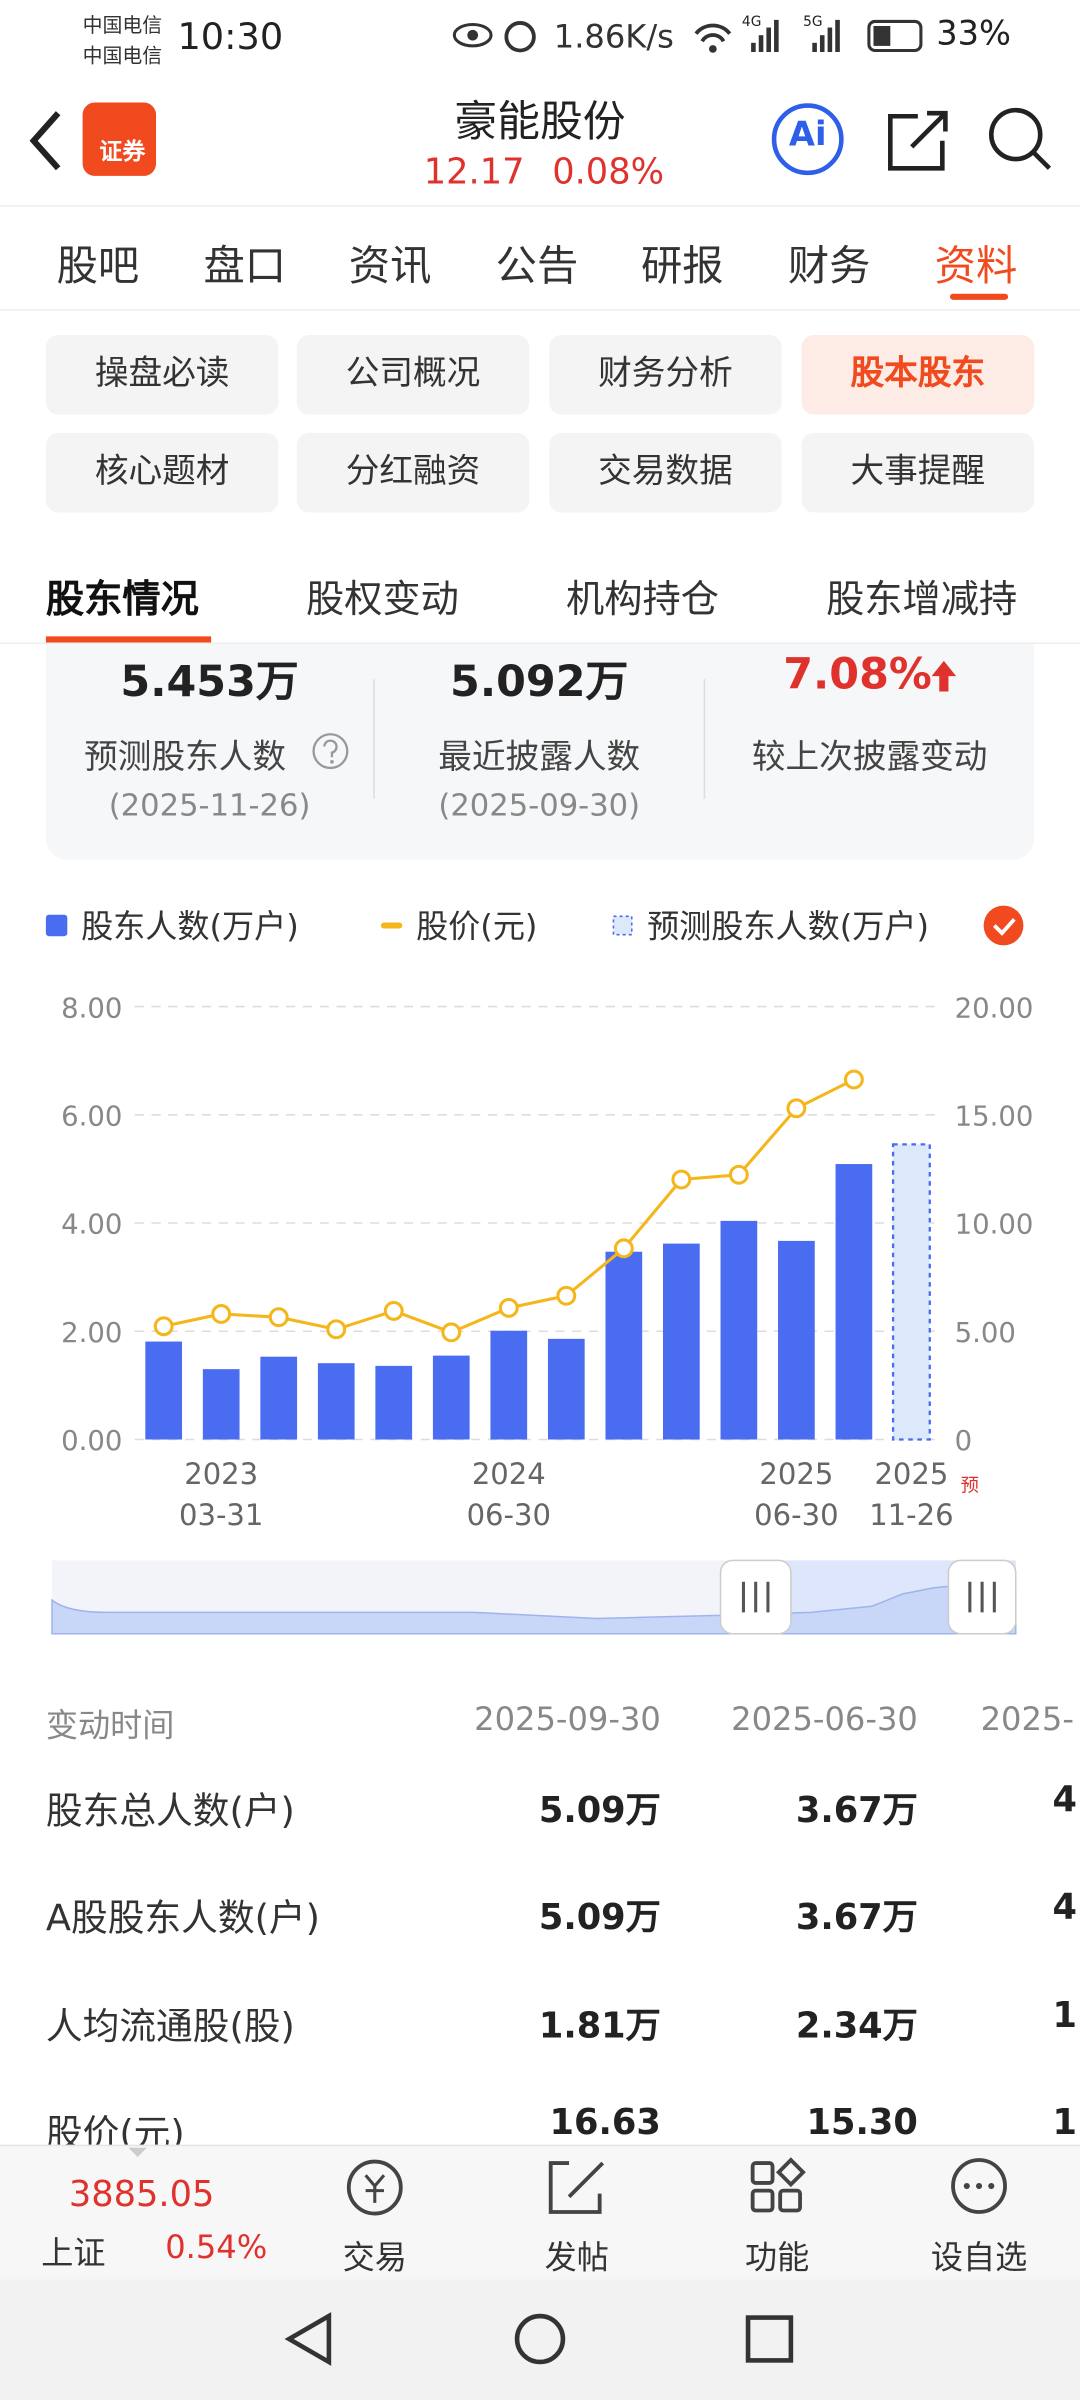 Image resolution: width=1080 pixels, height=2400 pixels. Describe the element at coordinates (665, 472) in the screenshot. I see `sub-button: 交易数据` at that location.